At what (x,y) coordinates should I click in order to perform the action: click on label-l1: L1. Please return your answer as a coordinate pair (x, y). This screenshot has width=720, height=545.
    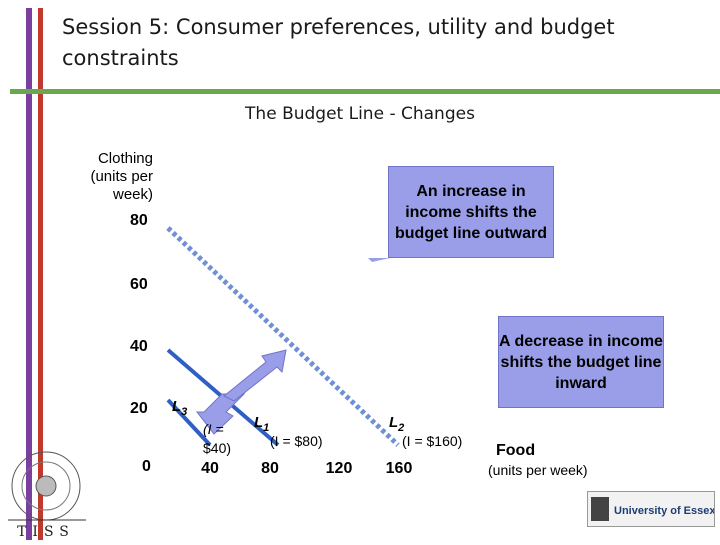
    Looking at the image, I should click on (261, 424).